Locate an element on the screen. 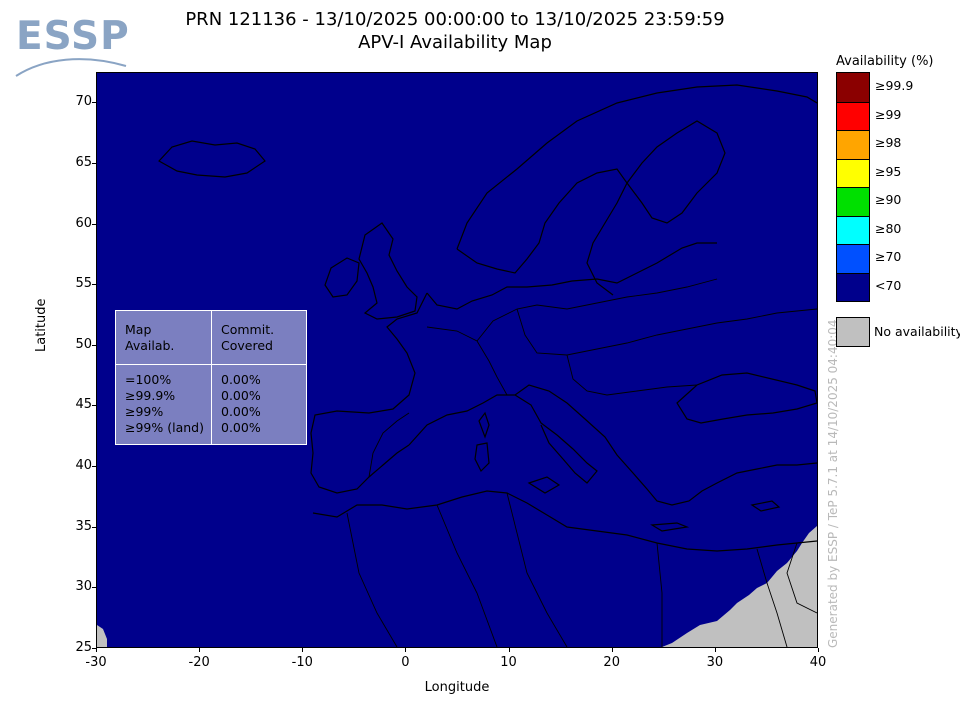 The image size is (960, 720). legend-color-scale is located at coordinates (853, 187).